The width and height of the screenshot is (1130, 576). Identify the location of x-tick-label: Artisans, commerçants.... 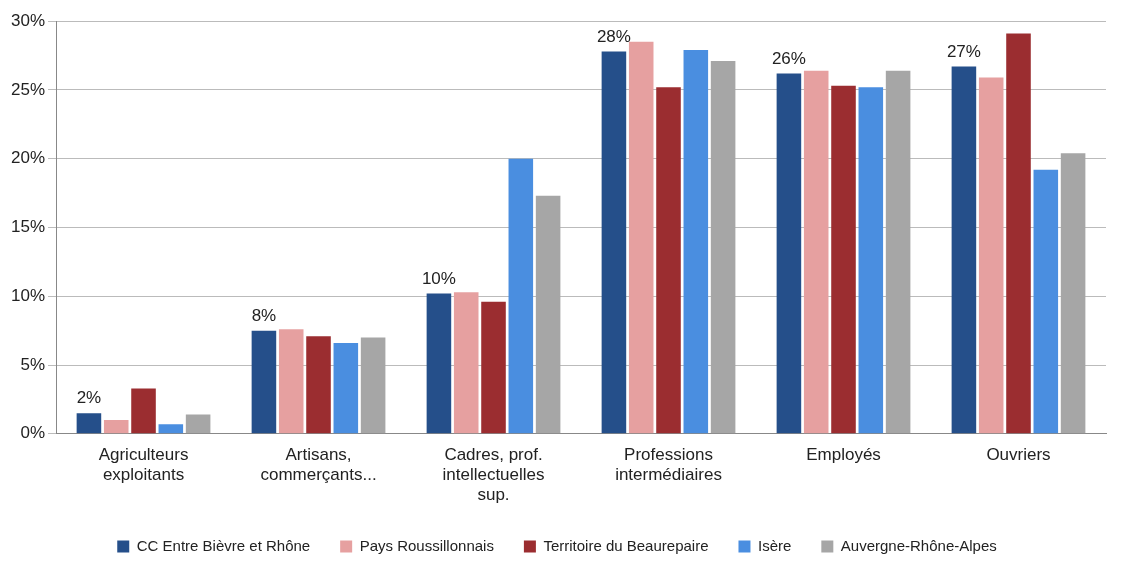
(318, 464).